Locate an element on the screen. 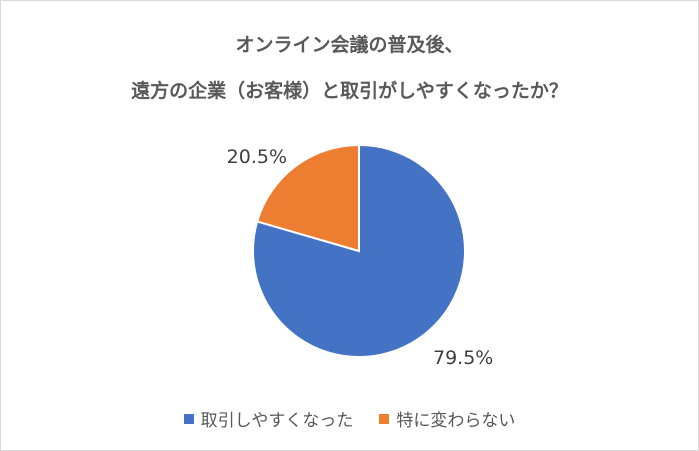 This screenshot has width=699, height=451. legend-item-0: 取引しやすくなった is located at coordinates (268, 418).